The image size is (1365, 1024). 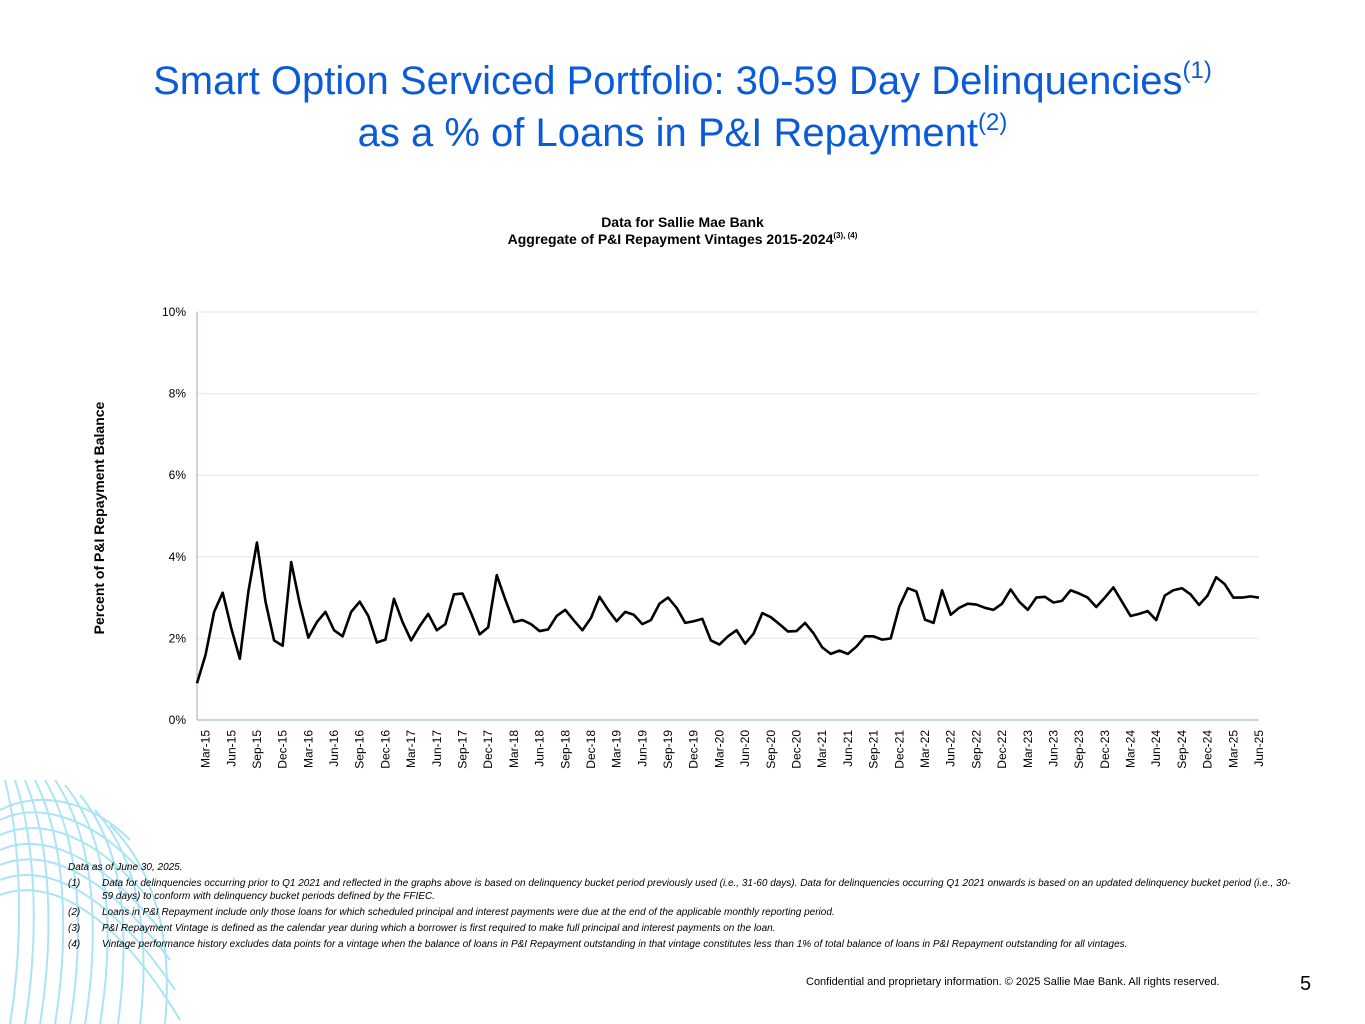 I want to click on x-tick-label: Sep-19, so click(x=668, y=749).